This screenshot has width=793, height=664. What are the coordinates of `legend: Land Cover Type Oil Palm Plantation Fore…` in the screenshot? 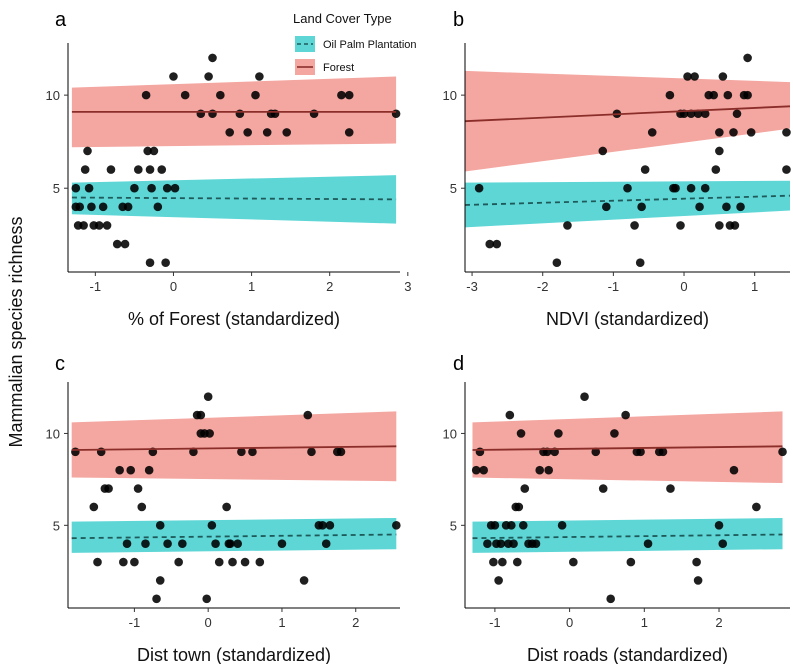 It's located at (355, 43).